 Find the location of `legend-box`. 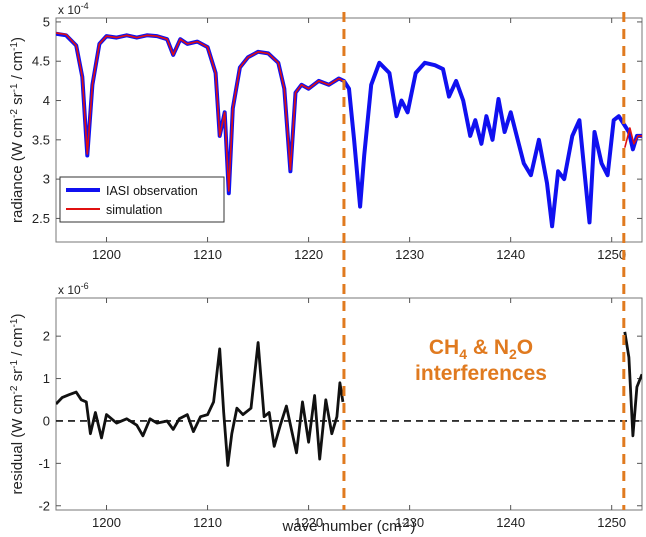

legend-box is located at coordinates (142, 199).